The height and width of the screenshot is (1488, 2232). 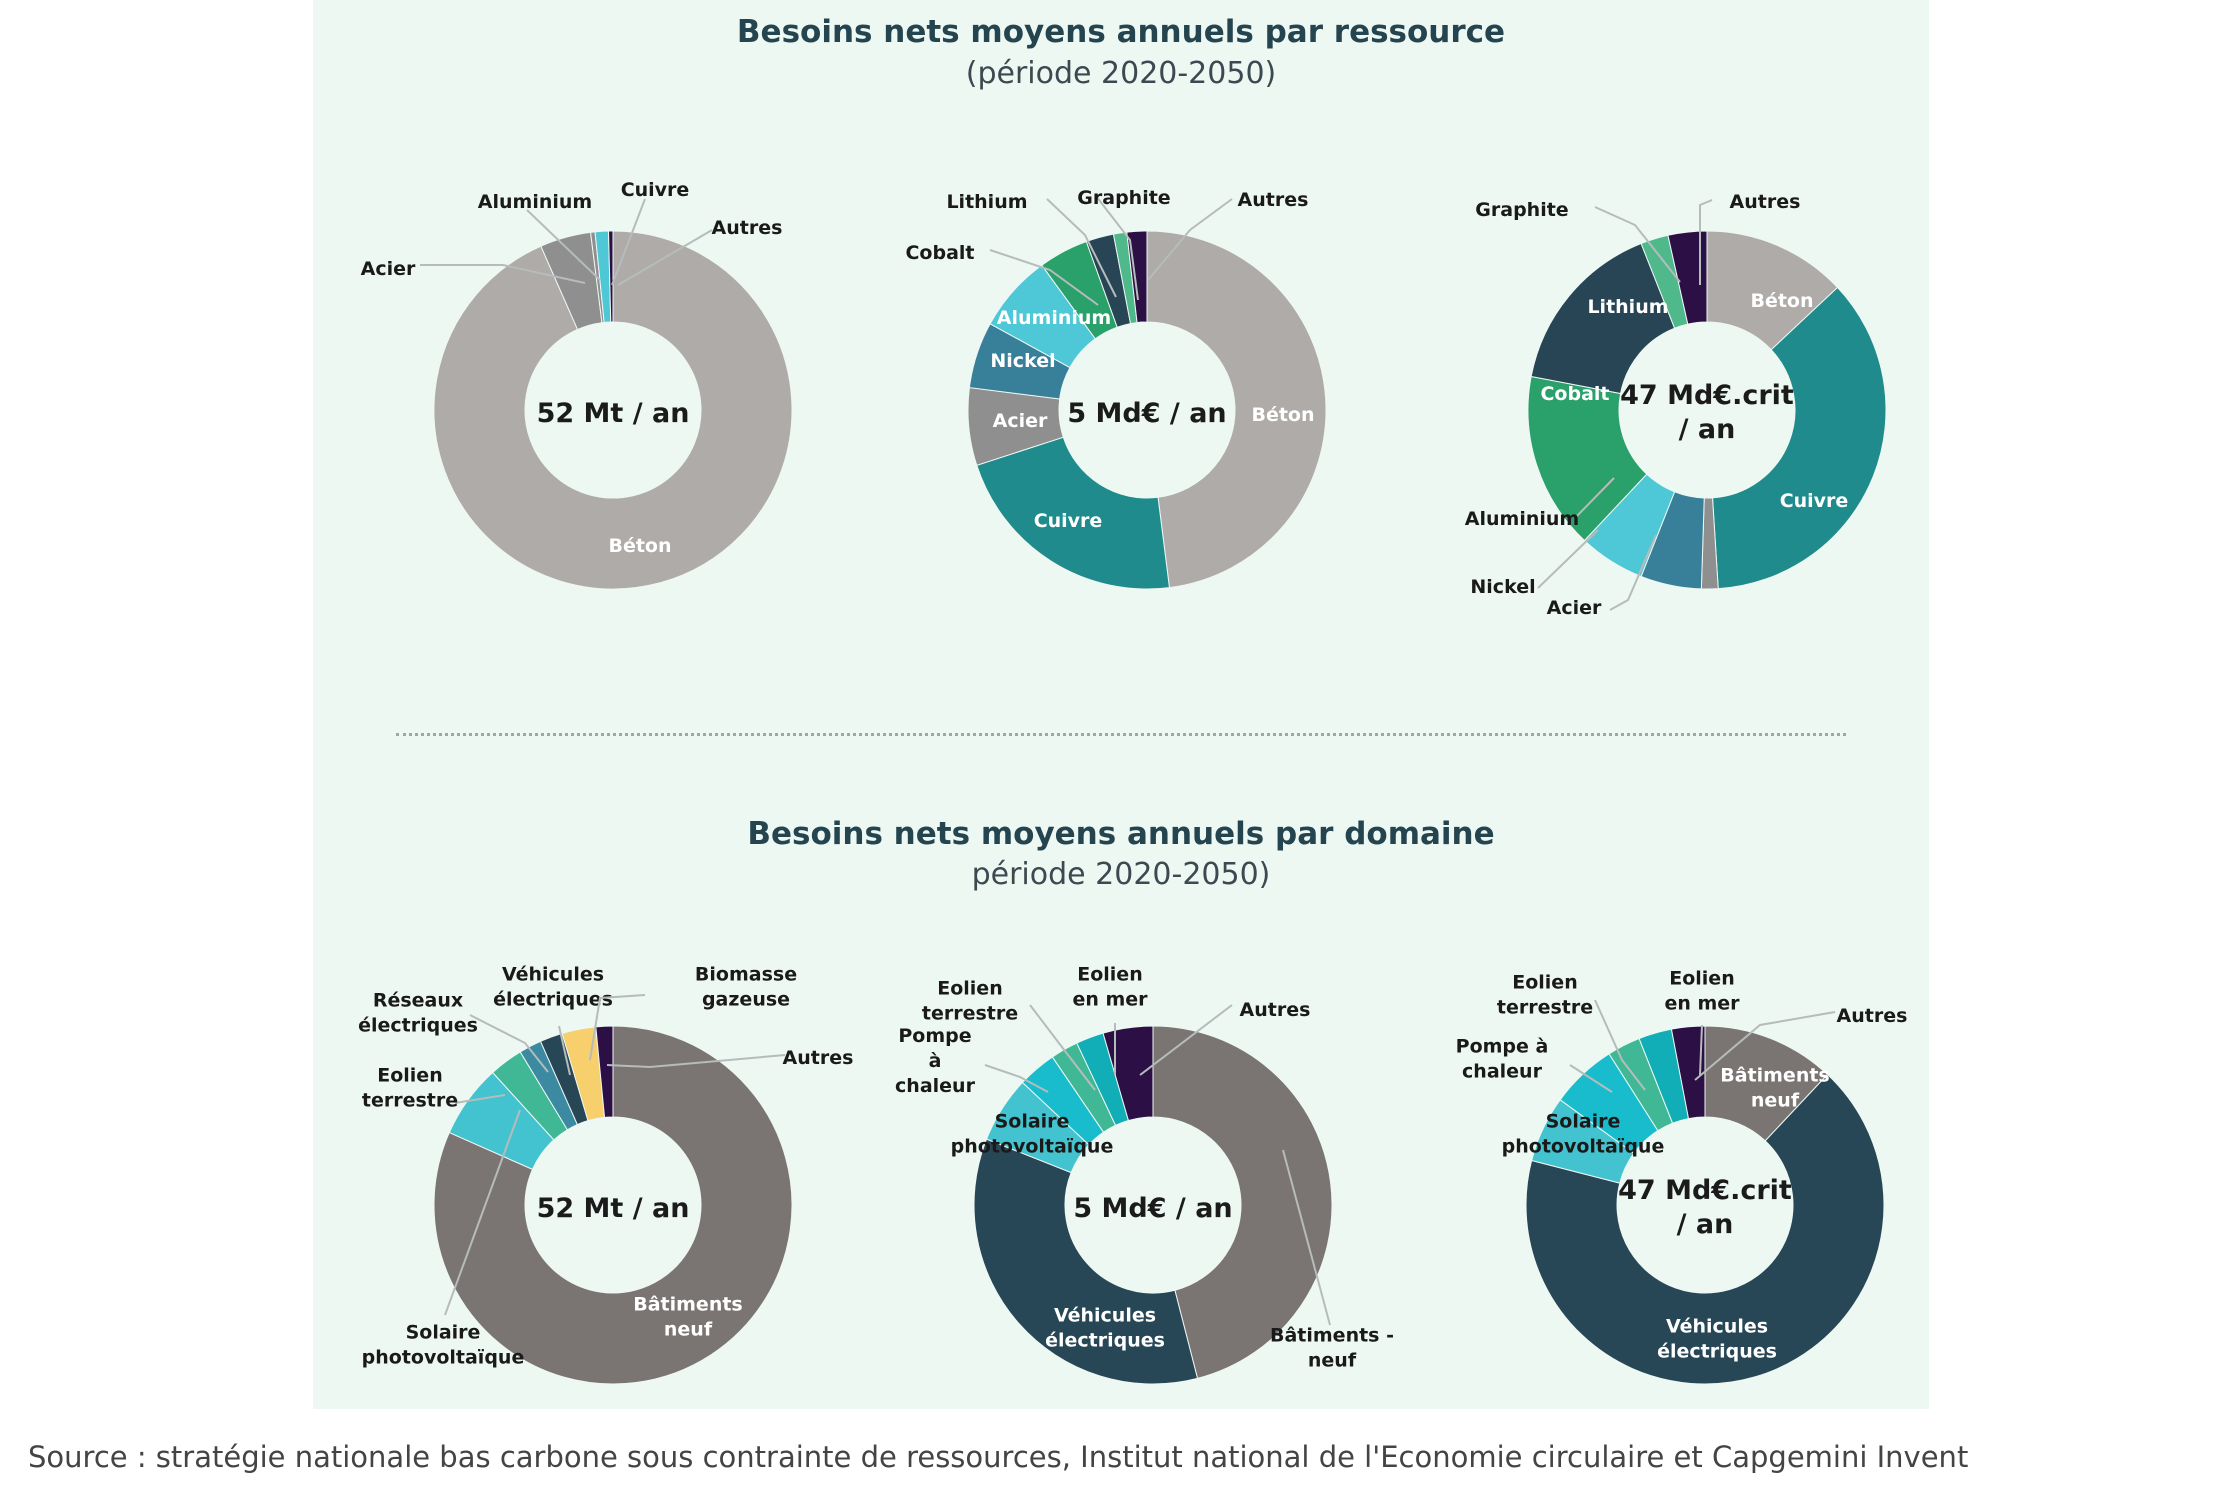 I want to click on label-pompe-a-chaleur: Pompe à chaleur, so click(x=1534, y=1064).